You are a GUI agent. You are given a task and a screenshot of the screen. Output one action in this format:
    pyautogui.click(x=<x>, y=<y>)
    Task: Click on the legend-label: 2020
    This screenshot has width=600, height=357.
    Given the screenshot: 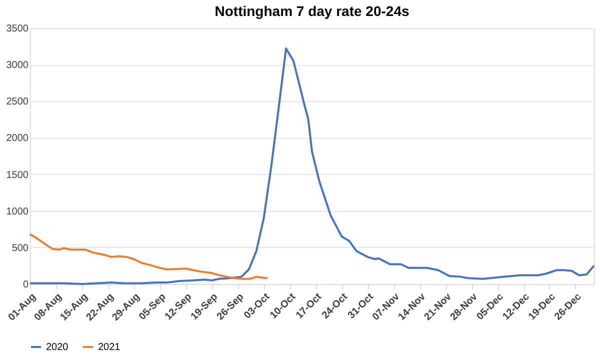 What is the action you would take?
    pyautogui.click(x=57, y=347)
    